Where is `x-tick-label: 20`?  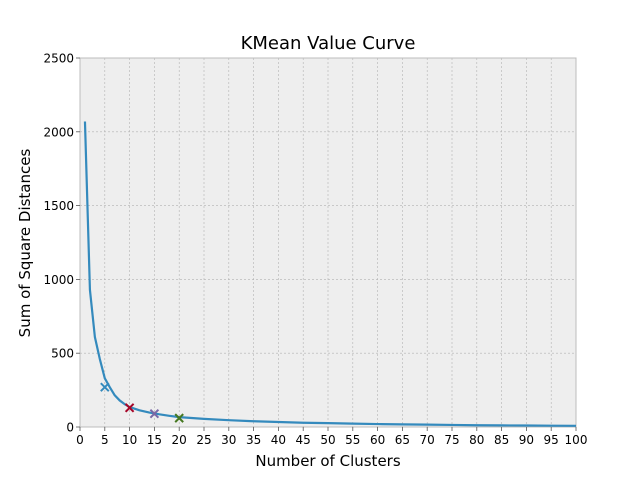
x-tick-label: 20 is located at coordinates (179, 440).